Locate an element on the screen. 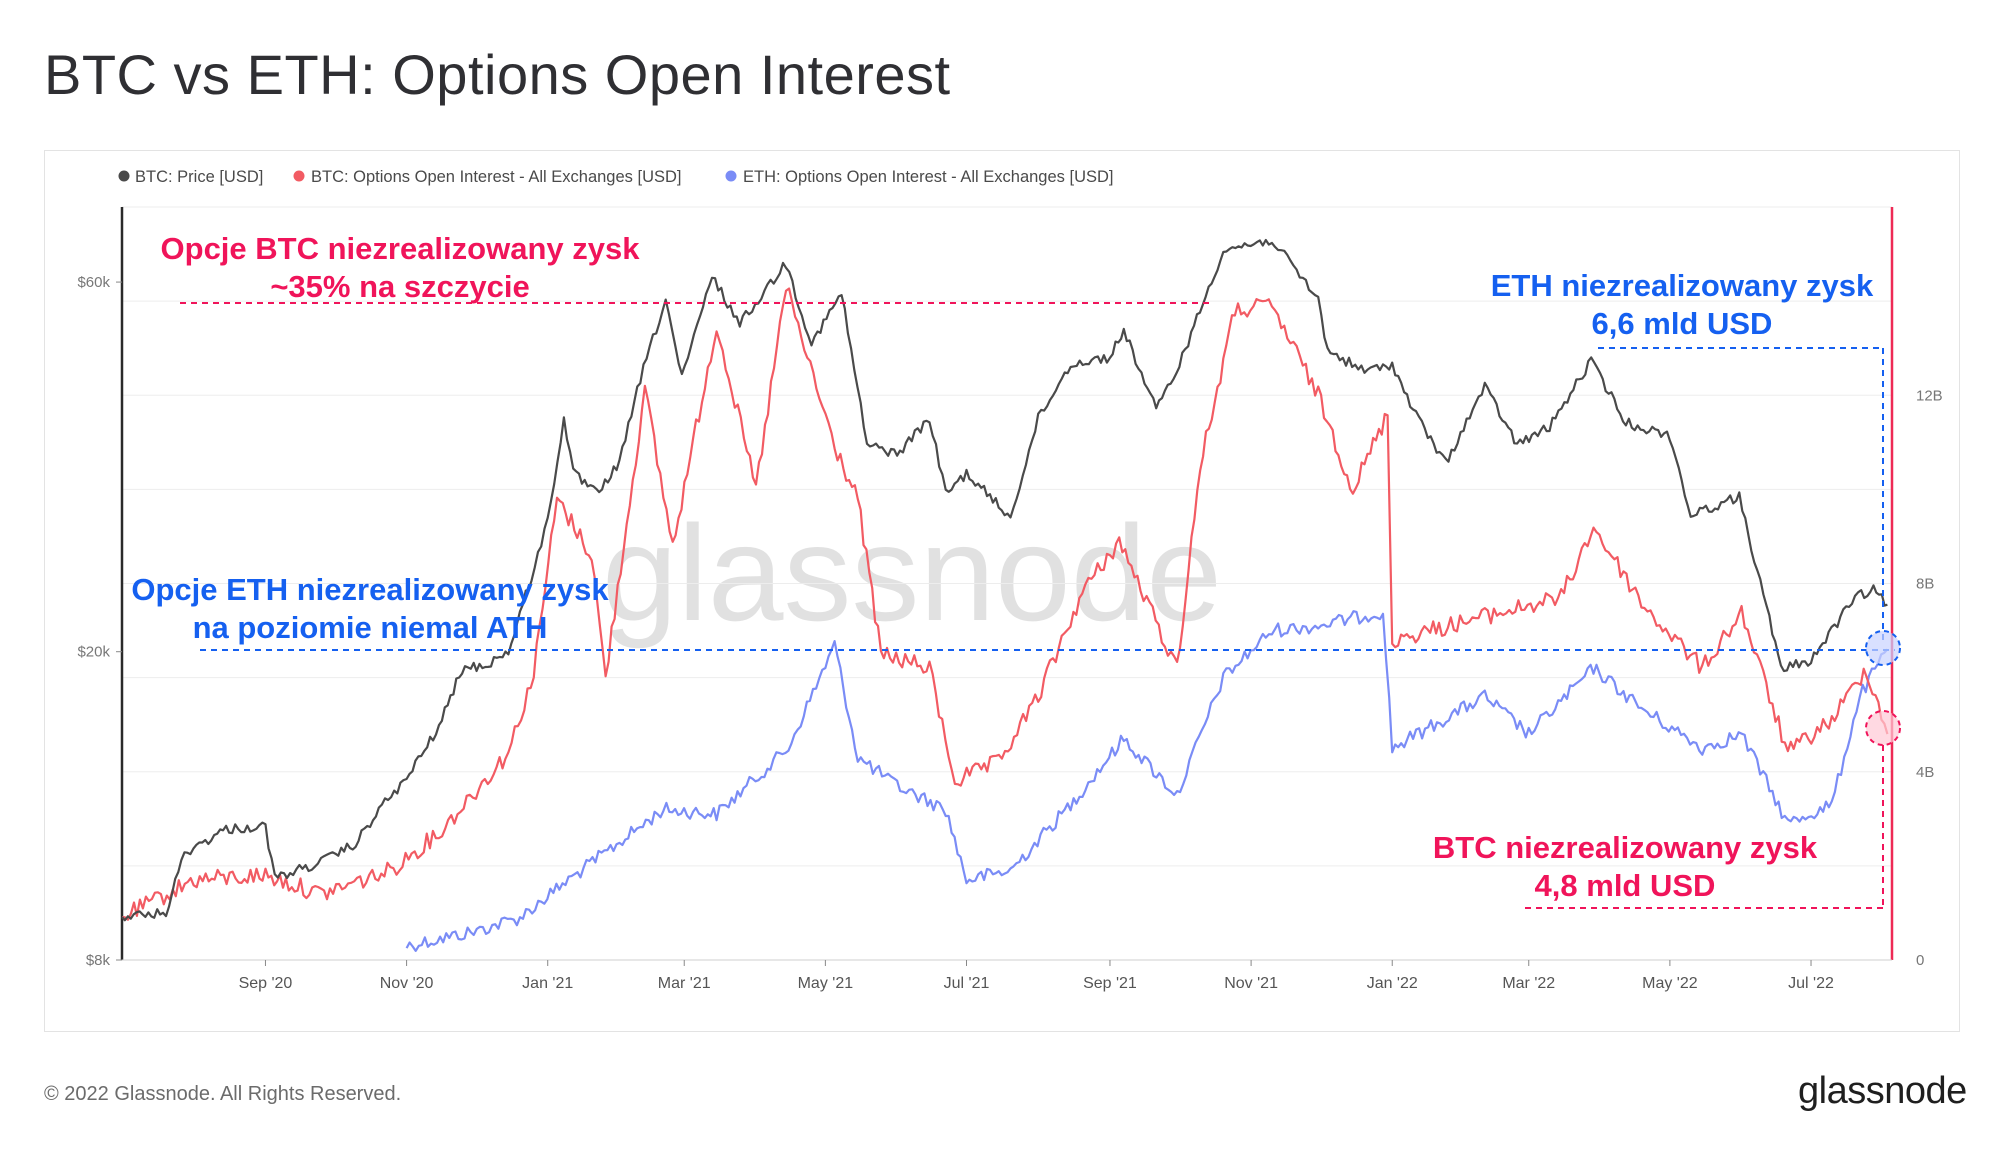 The height and width of the screenshot is (1152, 2000). annotation-eth-ath-2: na poziomie niemal ATH is located at coordinates (370, 627).